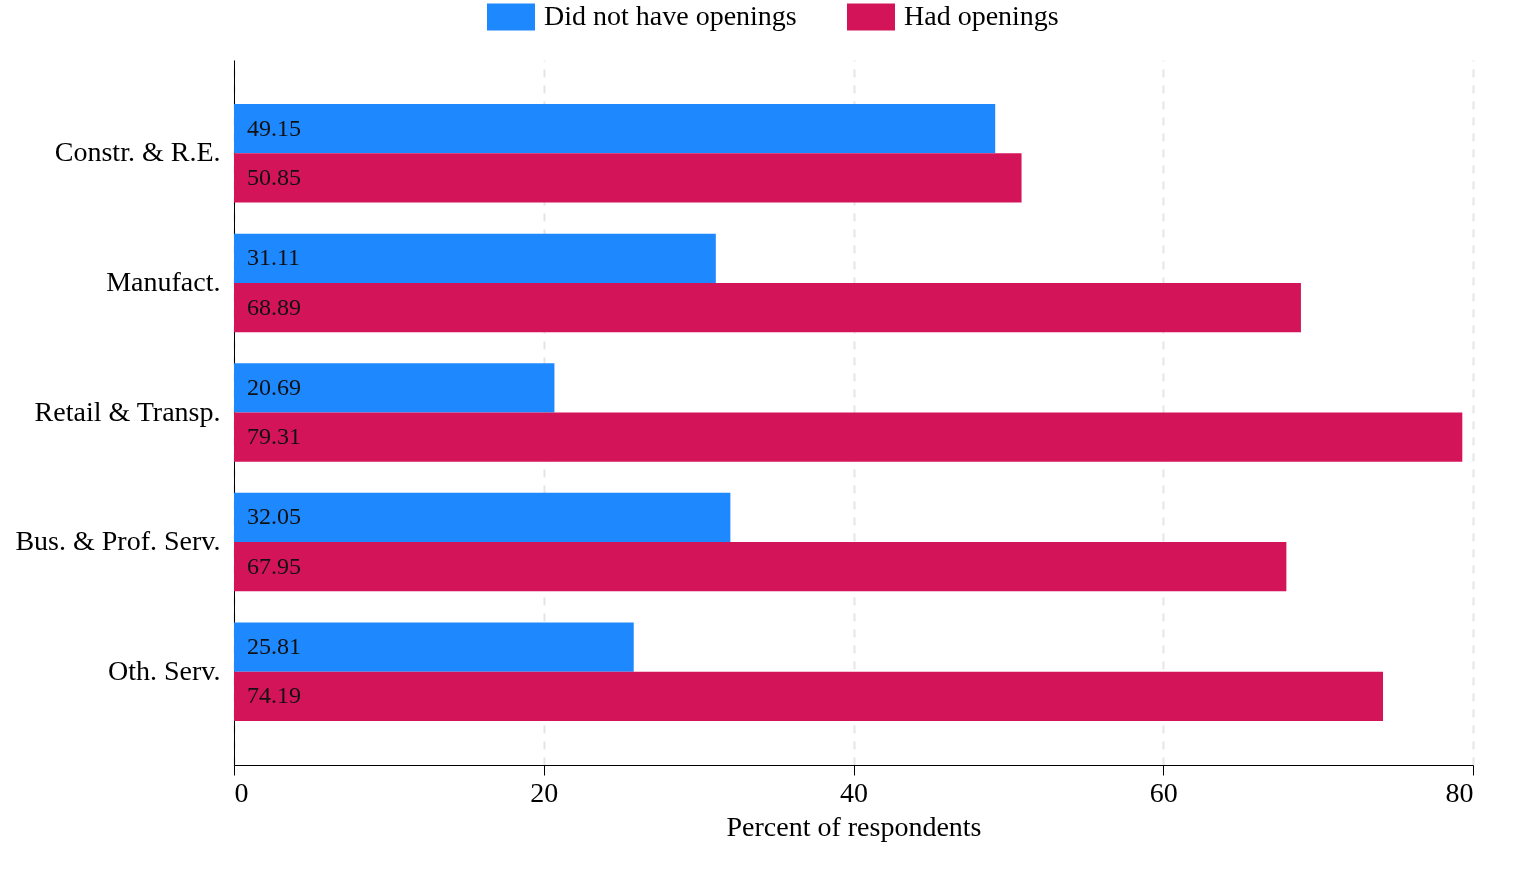  I want to click on x-axis-title: Percent of respondents, so click(854, 826).